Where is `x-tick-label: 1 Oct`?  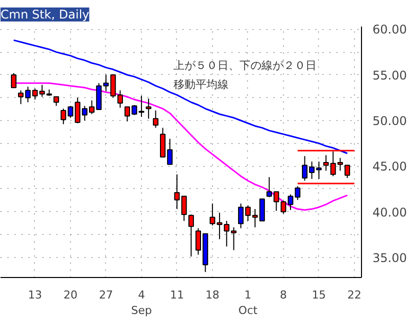 x-tick-label: 1 Oct is located at coordinates (248, 303).